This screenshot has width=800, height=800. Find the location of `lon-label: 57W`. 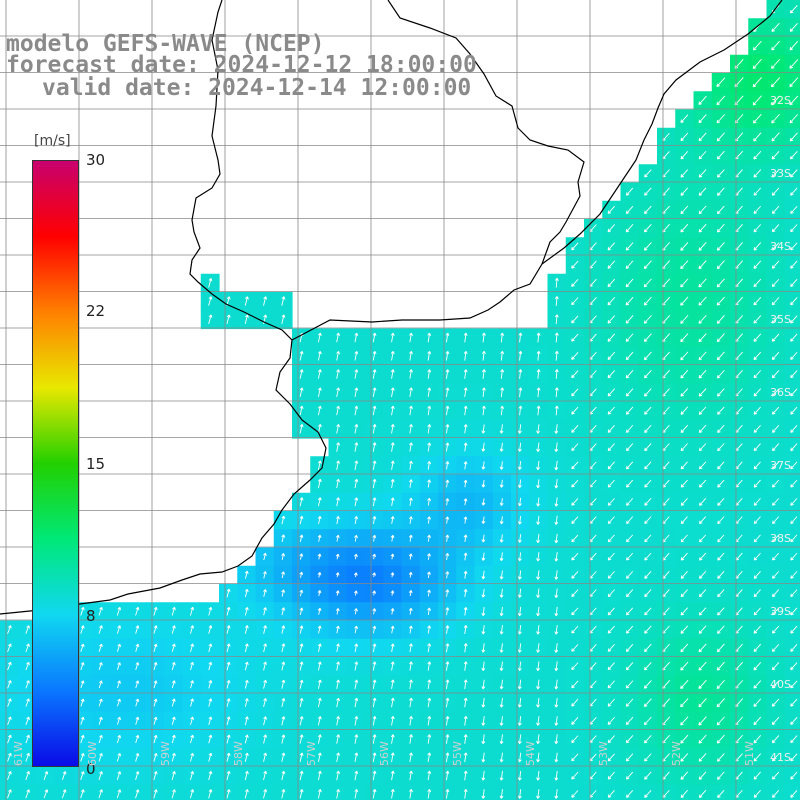

lon-label: 57W is located at coordinates (311, 753).